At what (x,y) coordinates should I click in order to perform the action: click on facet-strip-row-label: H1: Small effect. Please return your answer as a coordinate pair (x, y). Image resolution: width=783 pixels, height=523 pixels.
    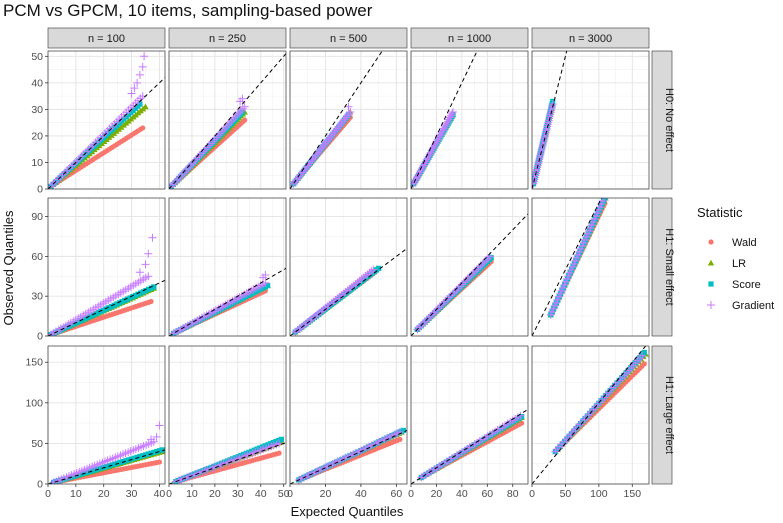
    Looking at the image, I should click on (669, 266).